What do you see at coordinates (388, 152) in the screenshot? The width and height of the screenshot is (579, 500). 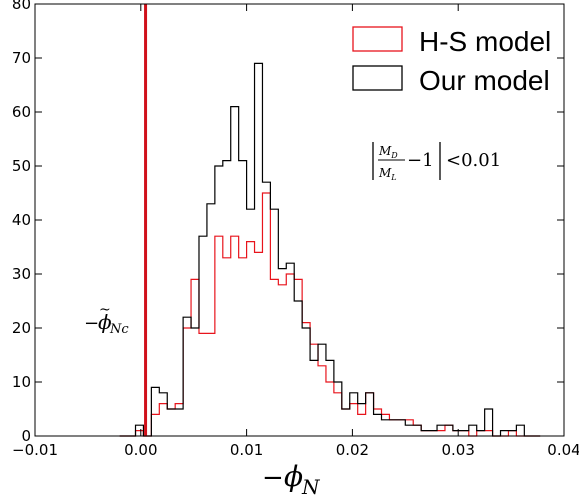 I see `svg-text: MD` at bounding box center [388, 152].